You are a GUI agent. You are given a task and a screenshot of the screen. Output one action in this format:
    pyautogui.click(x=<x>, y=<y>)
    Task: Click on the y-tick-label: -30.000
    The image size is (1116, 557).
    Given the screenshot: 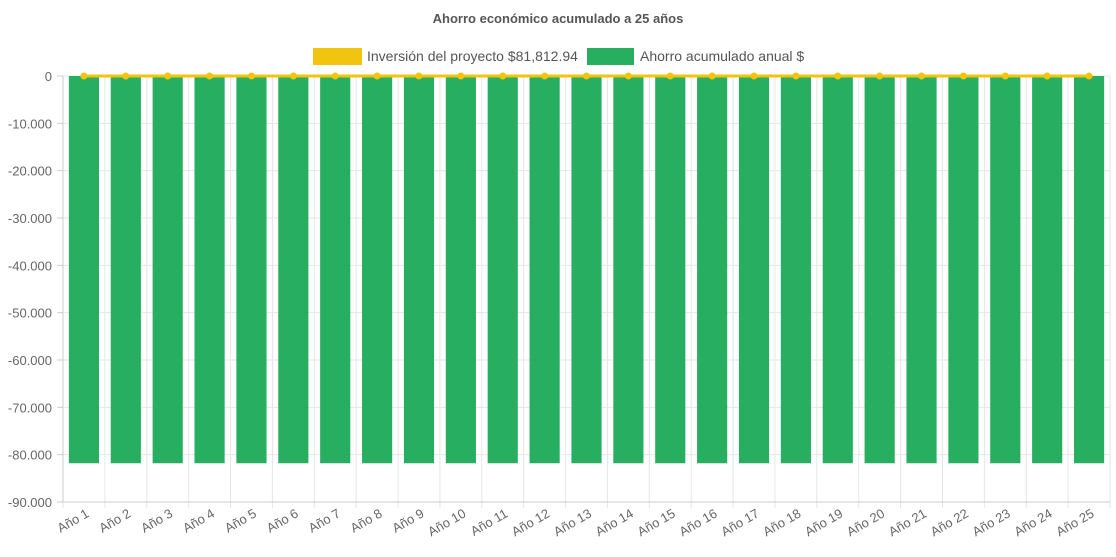 What is the action you would take?
    pyautogui.click(x=30, y=218)
    